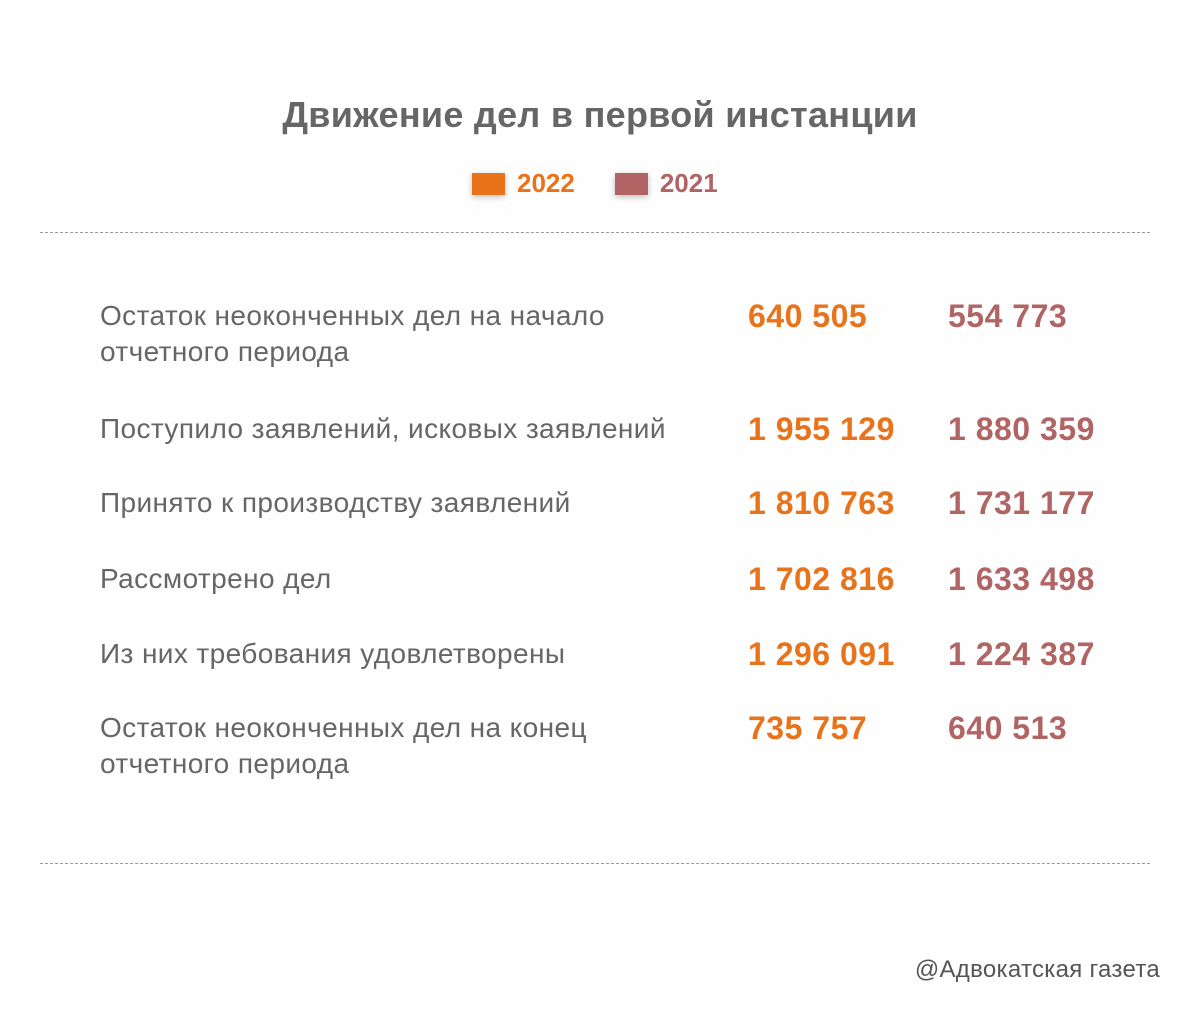 This screenshot has height=1033, width=1200. I want to click on legend: 2022 2021, so click(615, 183).